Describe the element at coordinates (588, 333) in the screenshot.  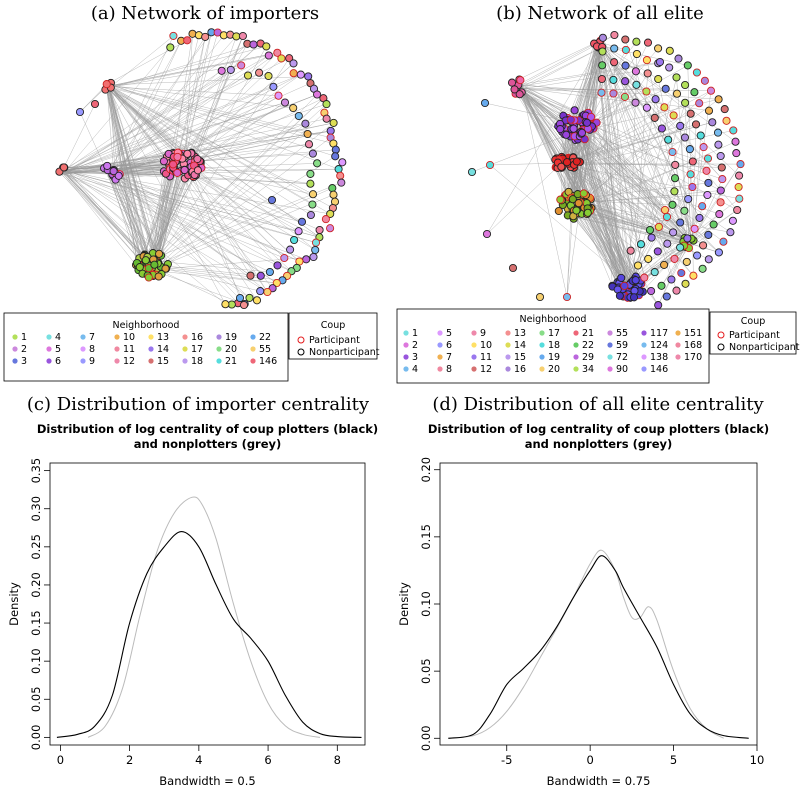
I see `legend-label: 21` at that location.